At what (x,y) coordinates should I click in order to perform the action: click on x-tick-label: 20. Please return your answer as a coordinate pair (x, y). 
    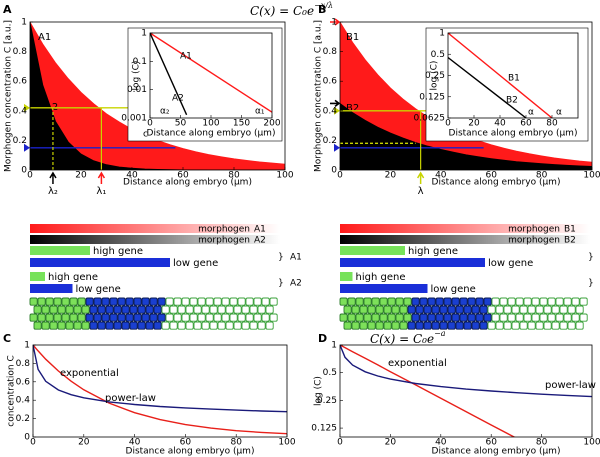
    Looking at the image, I should click on (84, 443).